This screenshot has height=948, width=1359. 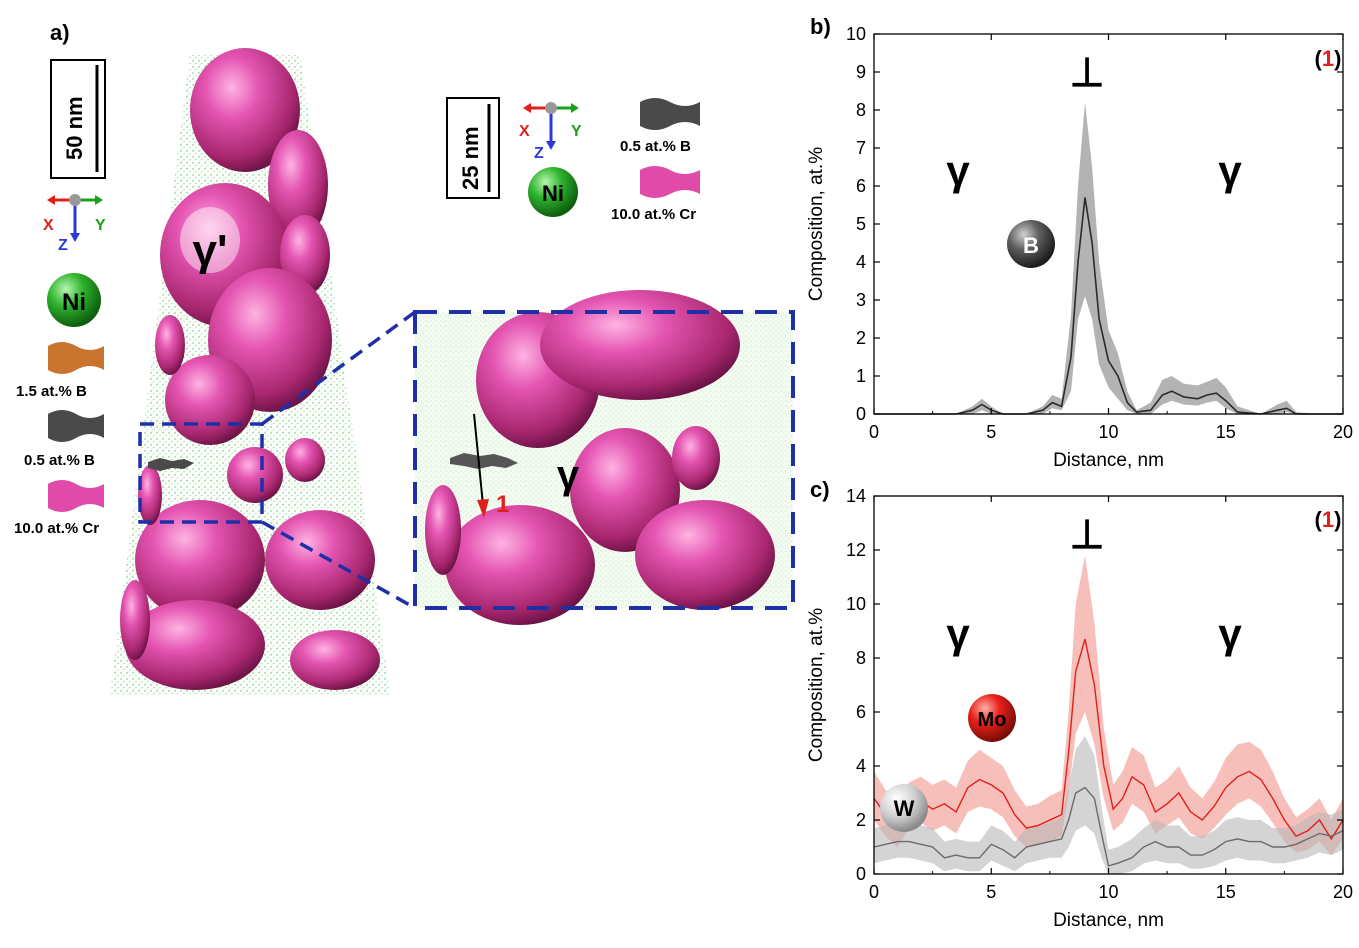 I want to click on b-sphere-label: B, so click(x=1031, y=245).